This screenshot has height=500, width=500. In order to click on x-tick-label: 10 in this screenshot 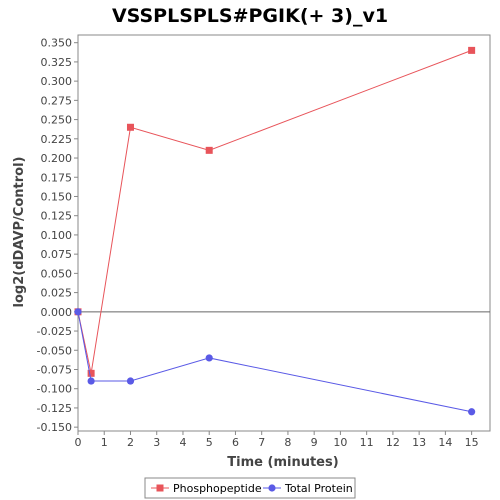, I will do `click(340, 442)`.